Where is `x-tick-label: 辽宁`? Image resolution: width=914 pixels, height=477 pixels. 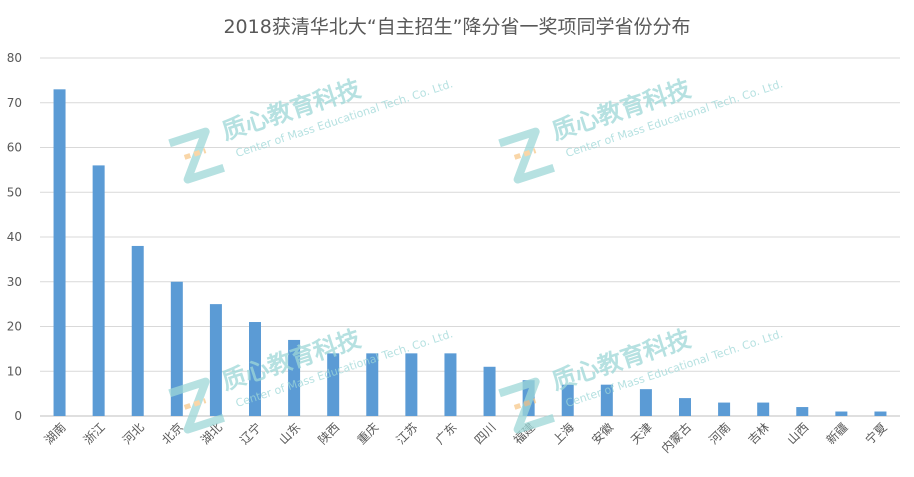
x-tick-label: 辽宁 is located at coordinates (251, 434).